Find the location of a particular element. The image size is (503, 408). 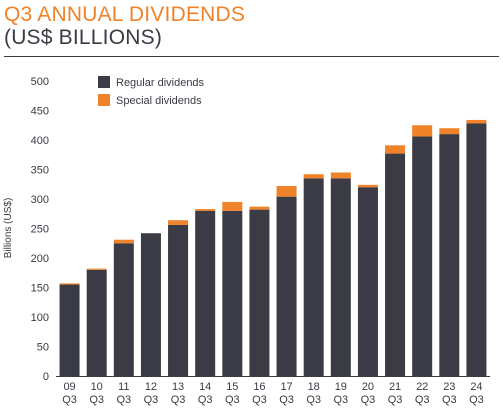

y-tick-label: 500 is located at coordinates (40, 82).